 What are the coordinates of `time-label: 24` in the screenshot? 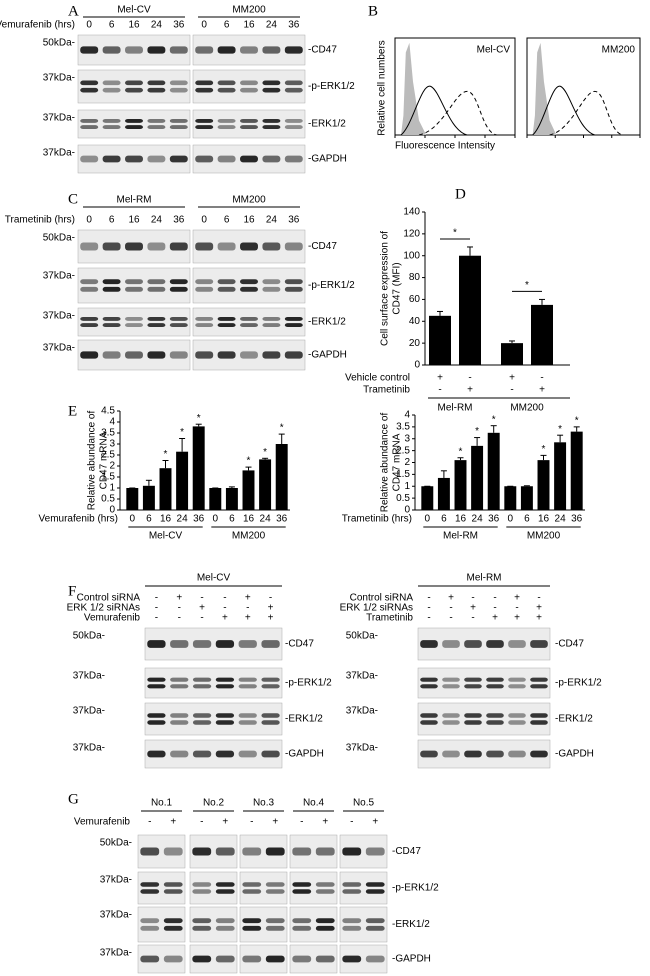 It's located at (157, 25).